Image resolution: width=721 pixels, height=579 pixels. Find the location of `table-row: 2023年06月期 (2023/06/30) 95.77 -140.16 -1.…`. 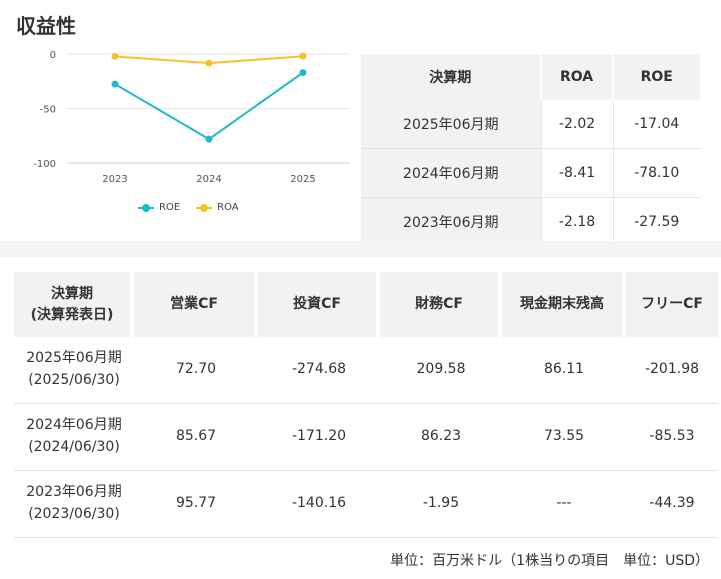

table-row: 2023年06月期 (2023/06/30) 95.77 -140.16 -1.… is located at coordinates (366, 504).